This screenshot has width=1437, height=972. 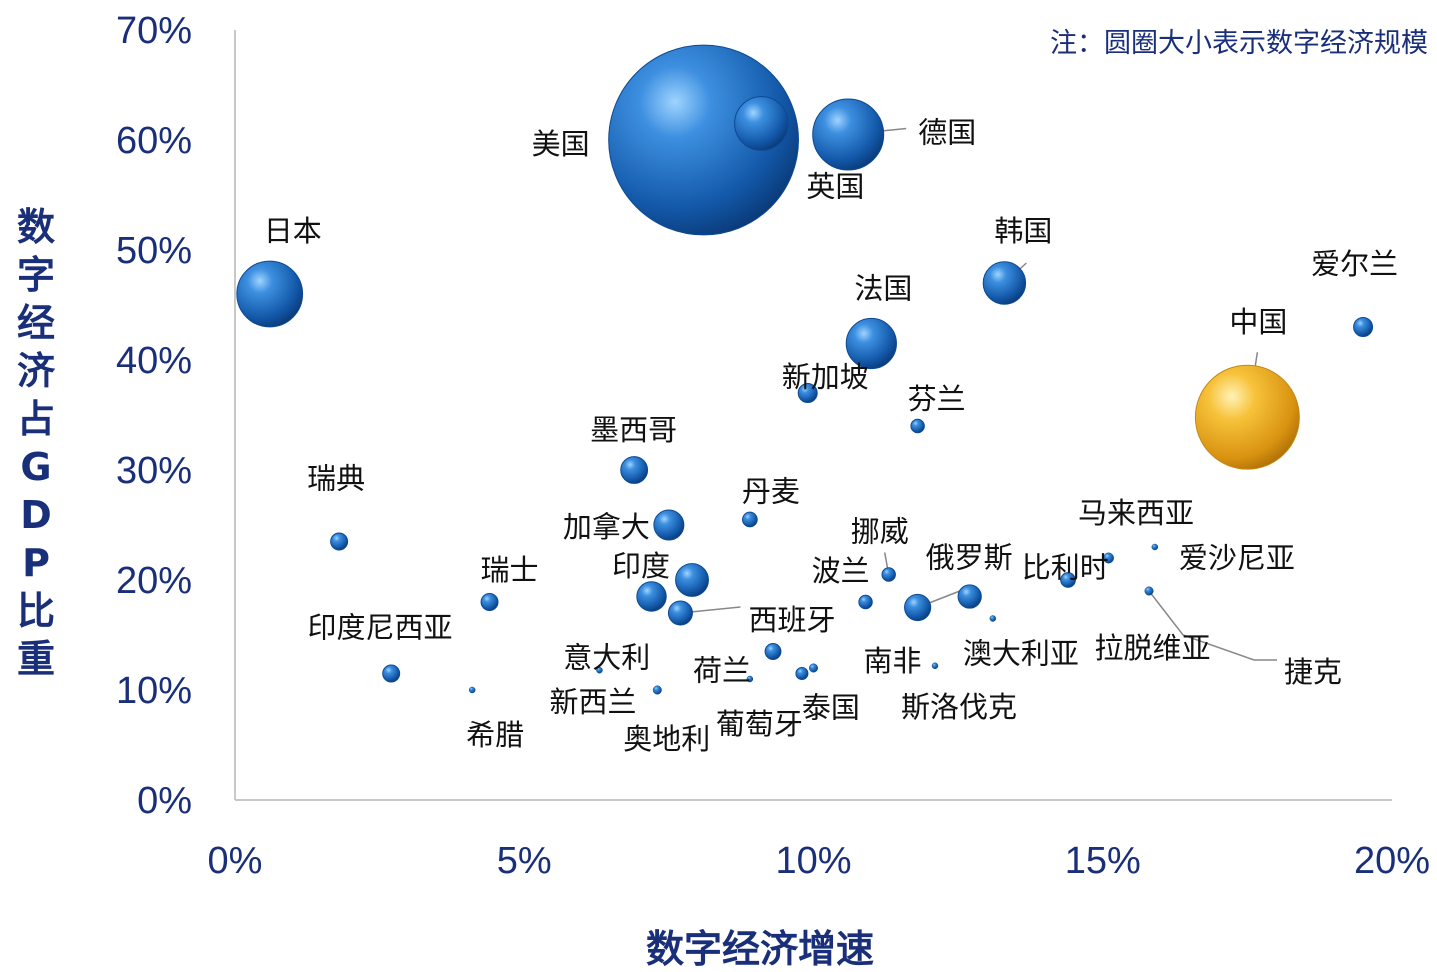 I want to click on y-tick-label: 0%, so click(x=164, y=801).